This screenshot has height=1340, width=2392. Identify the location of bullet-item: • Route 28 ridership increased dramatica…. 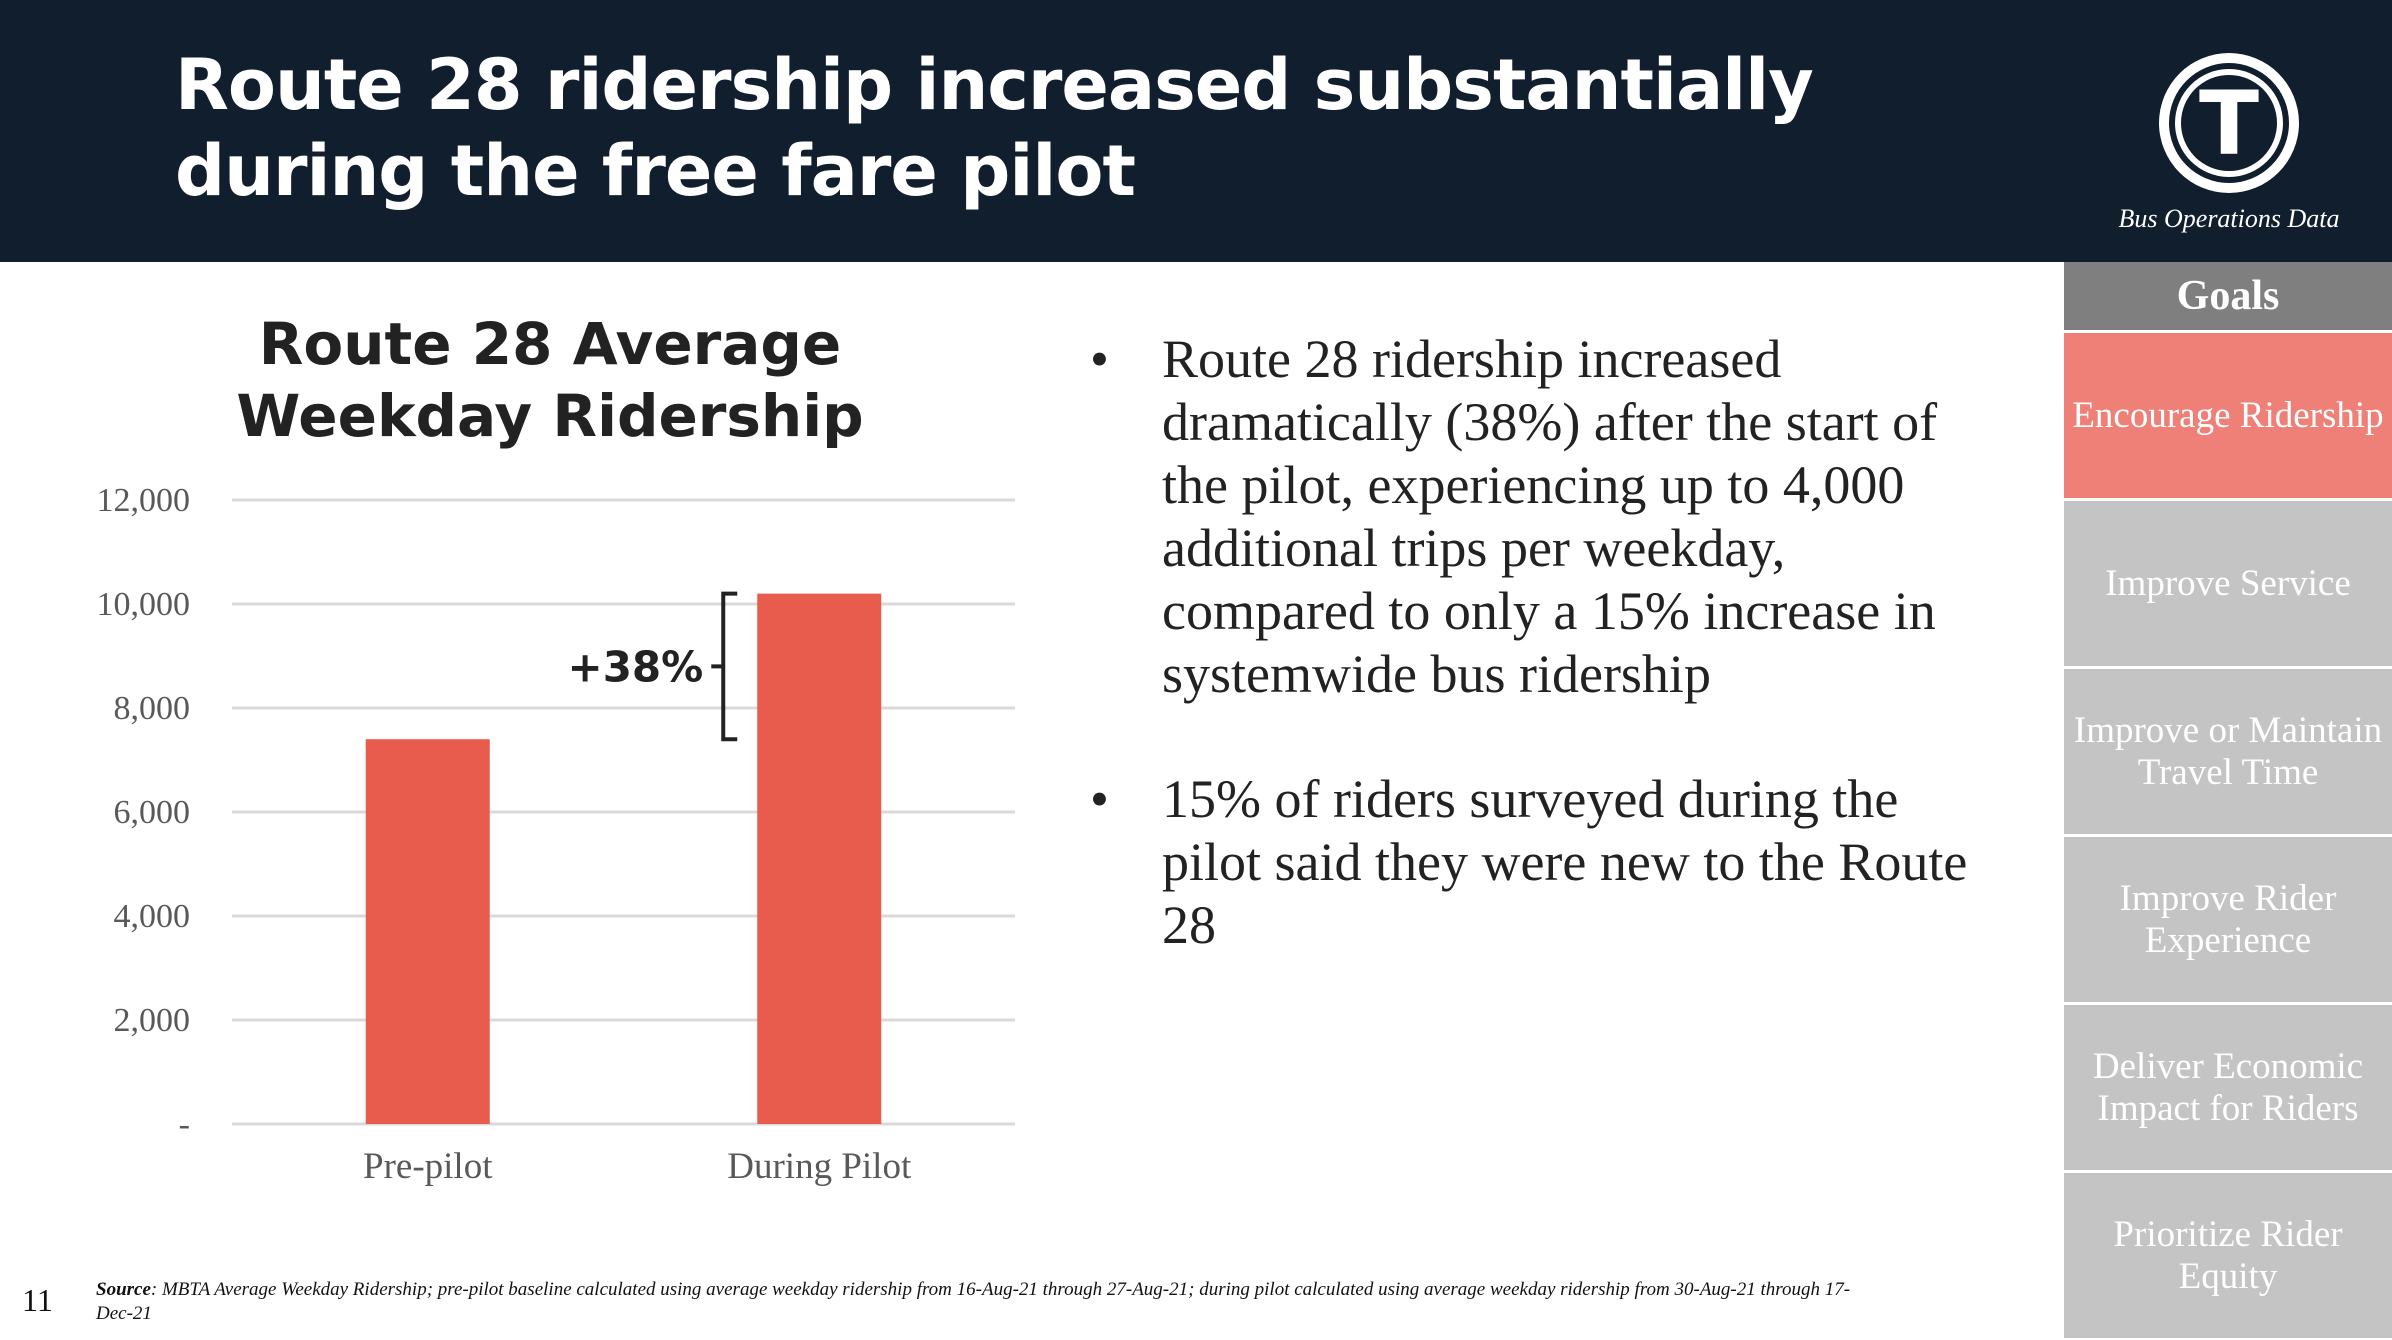
(1550, 517).